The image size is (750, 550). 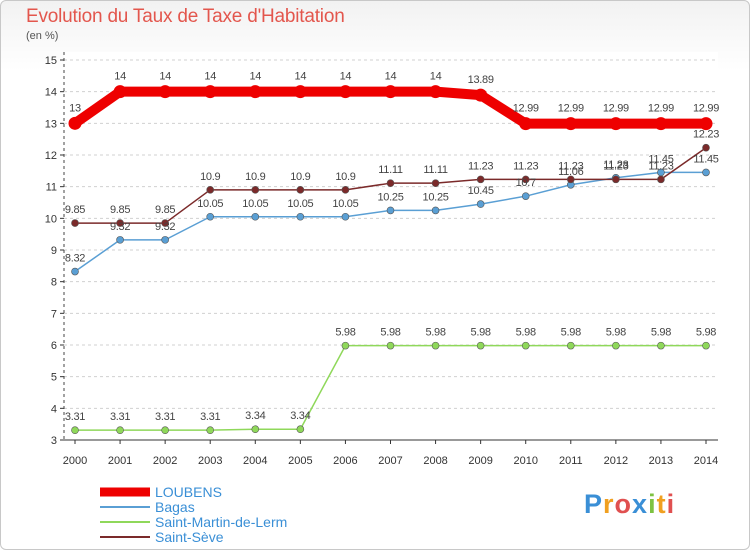 I want to click on logo-letter: o, so click(x=623, y=504).